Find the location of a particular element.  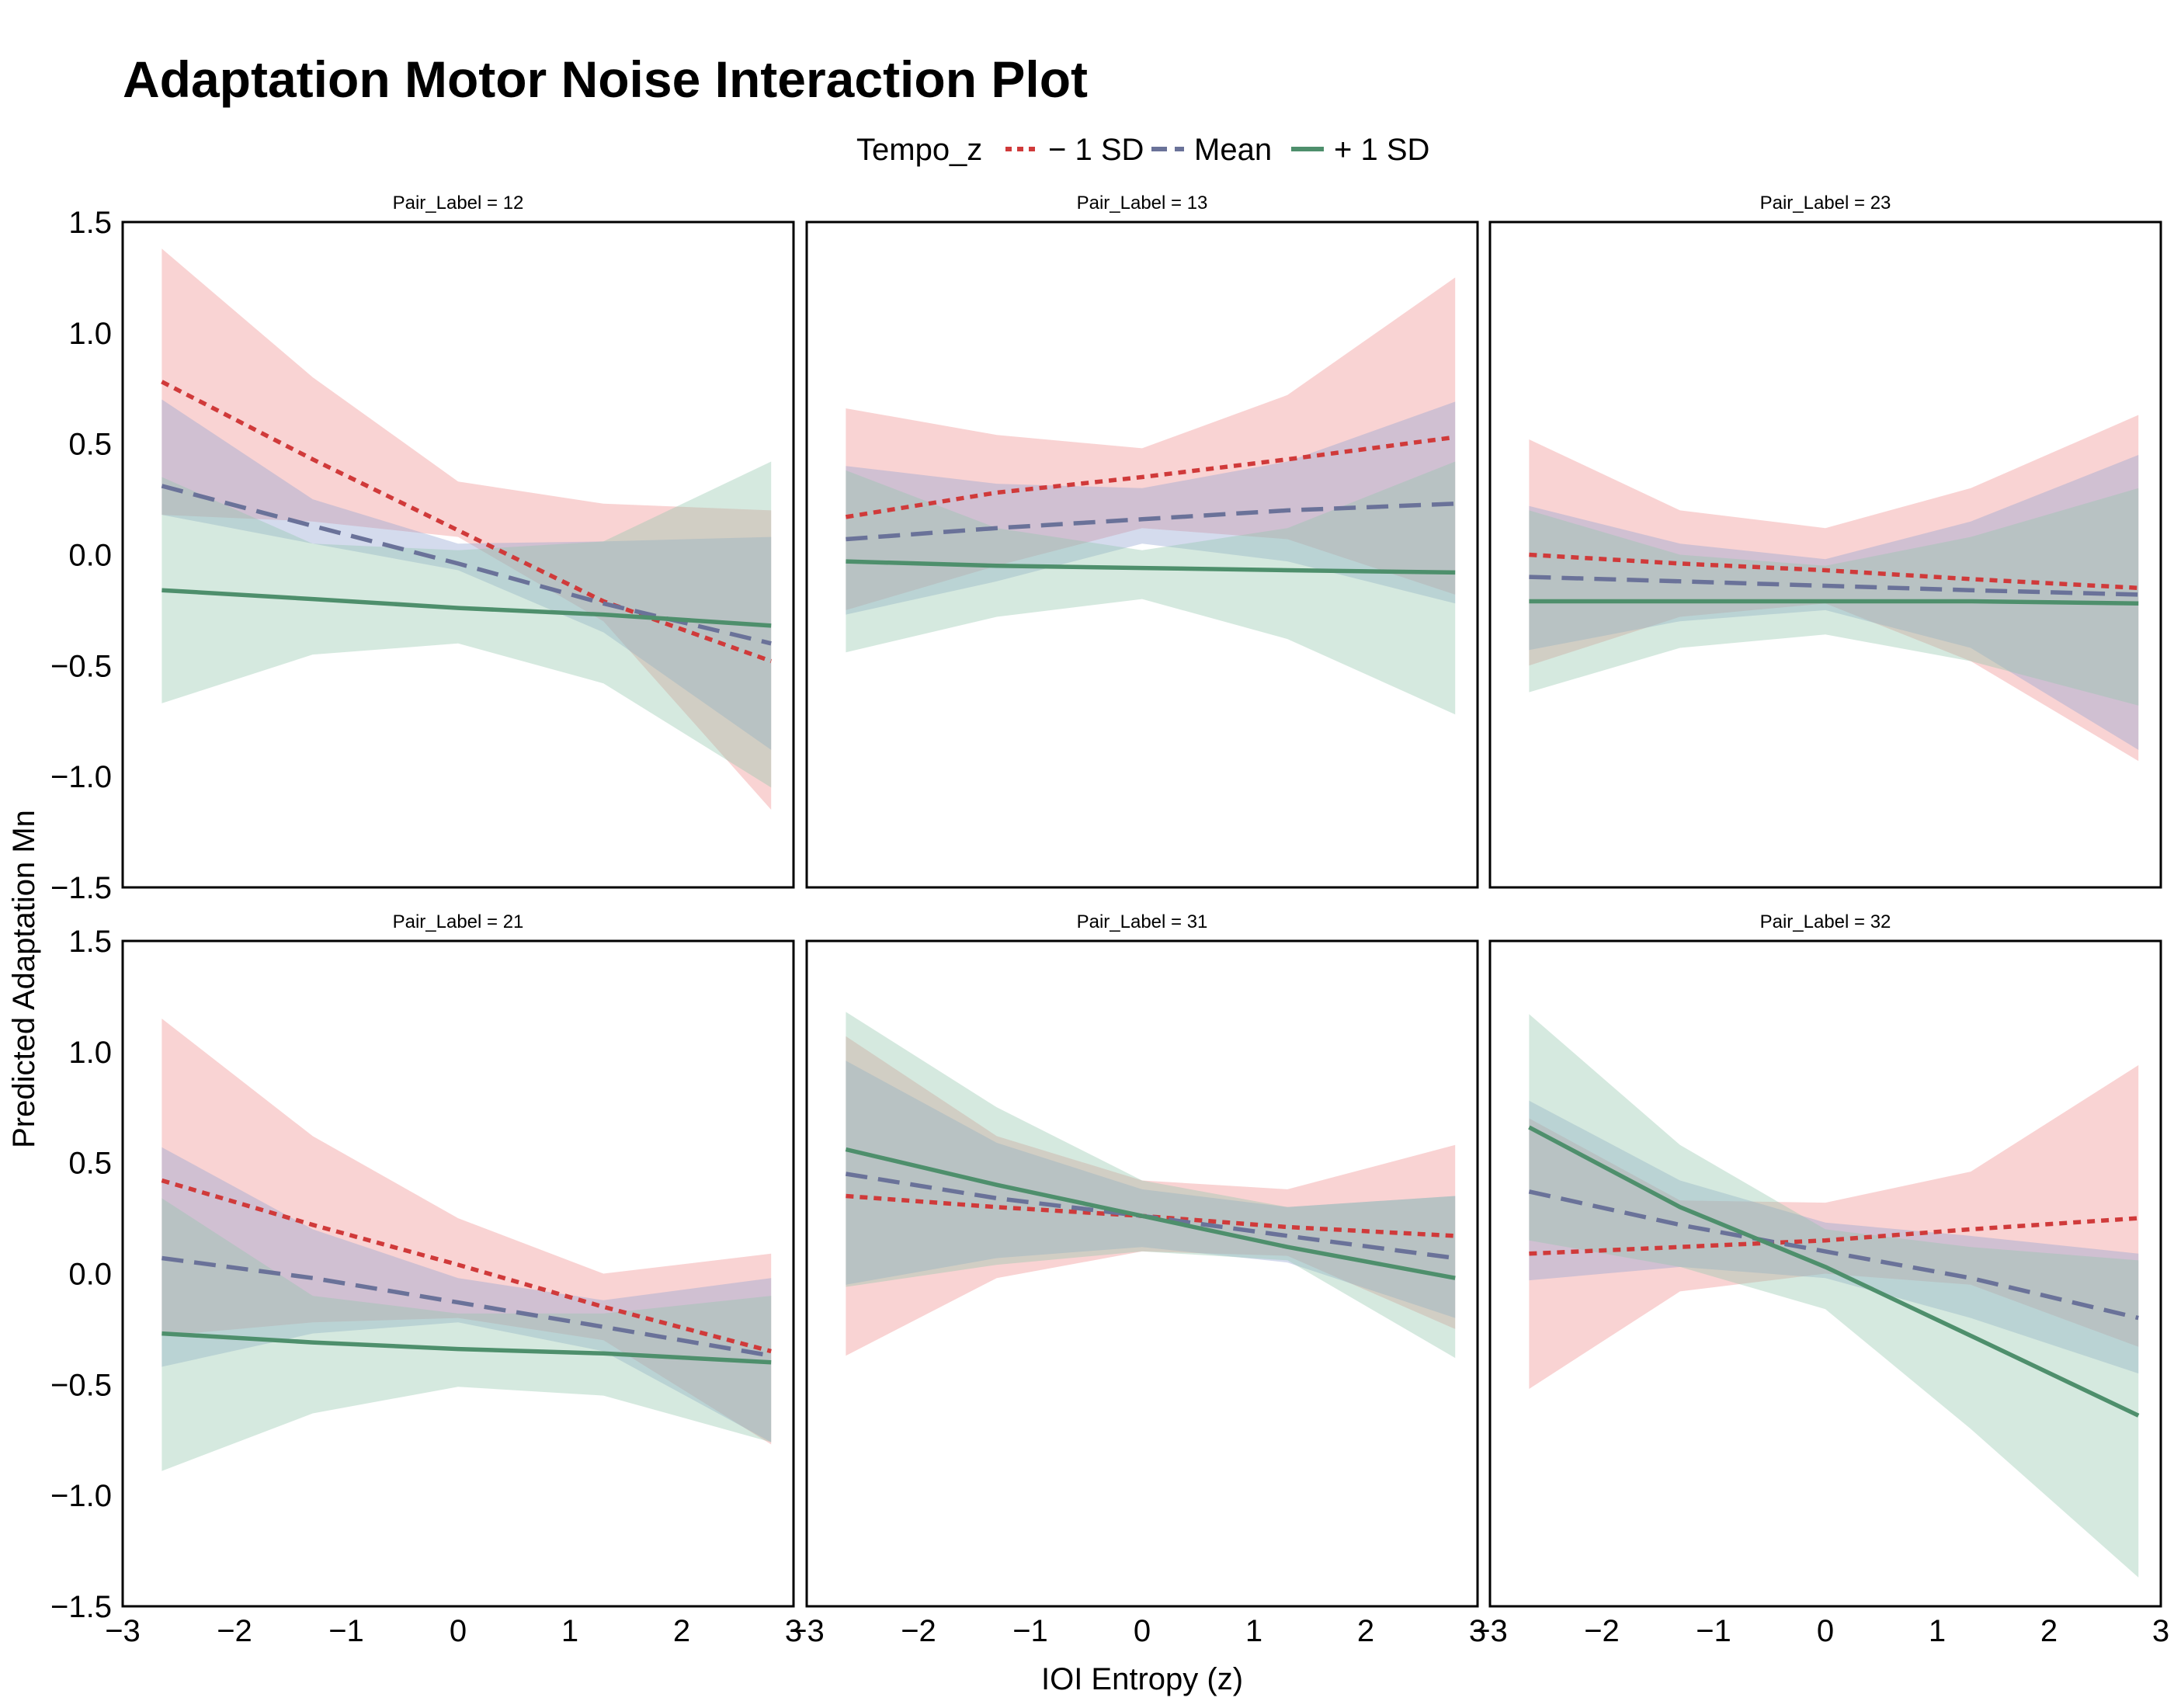

legend: Tempo_z − 1 SD Mean + 1 SD is located at coordinates (1143, 150).